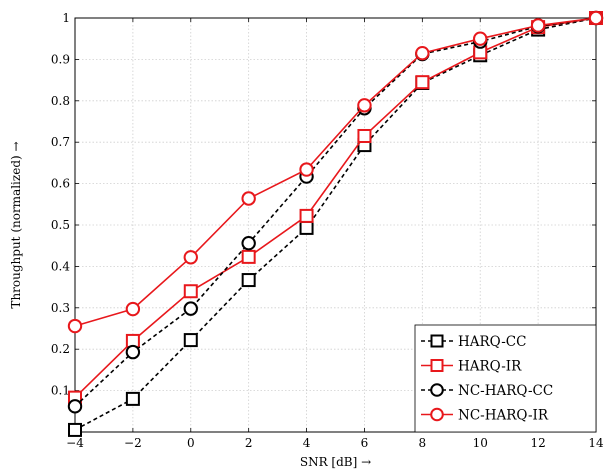 This screenshot has width=615, height=474. I want to click on x-tick-label: 12, so click(537, 443).